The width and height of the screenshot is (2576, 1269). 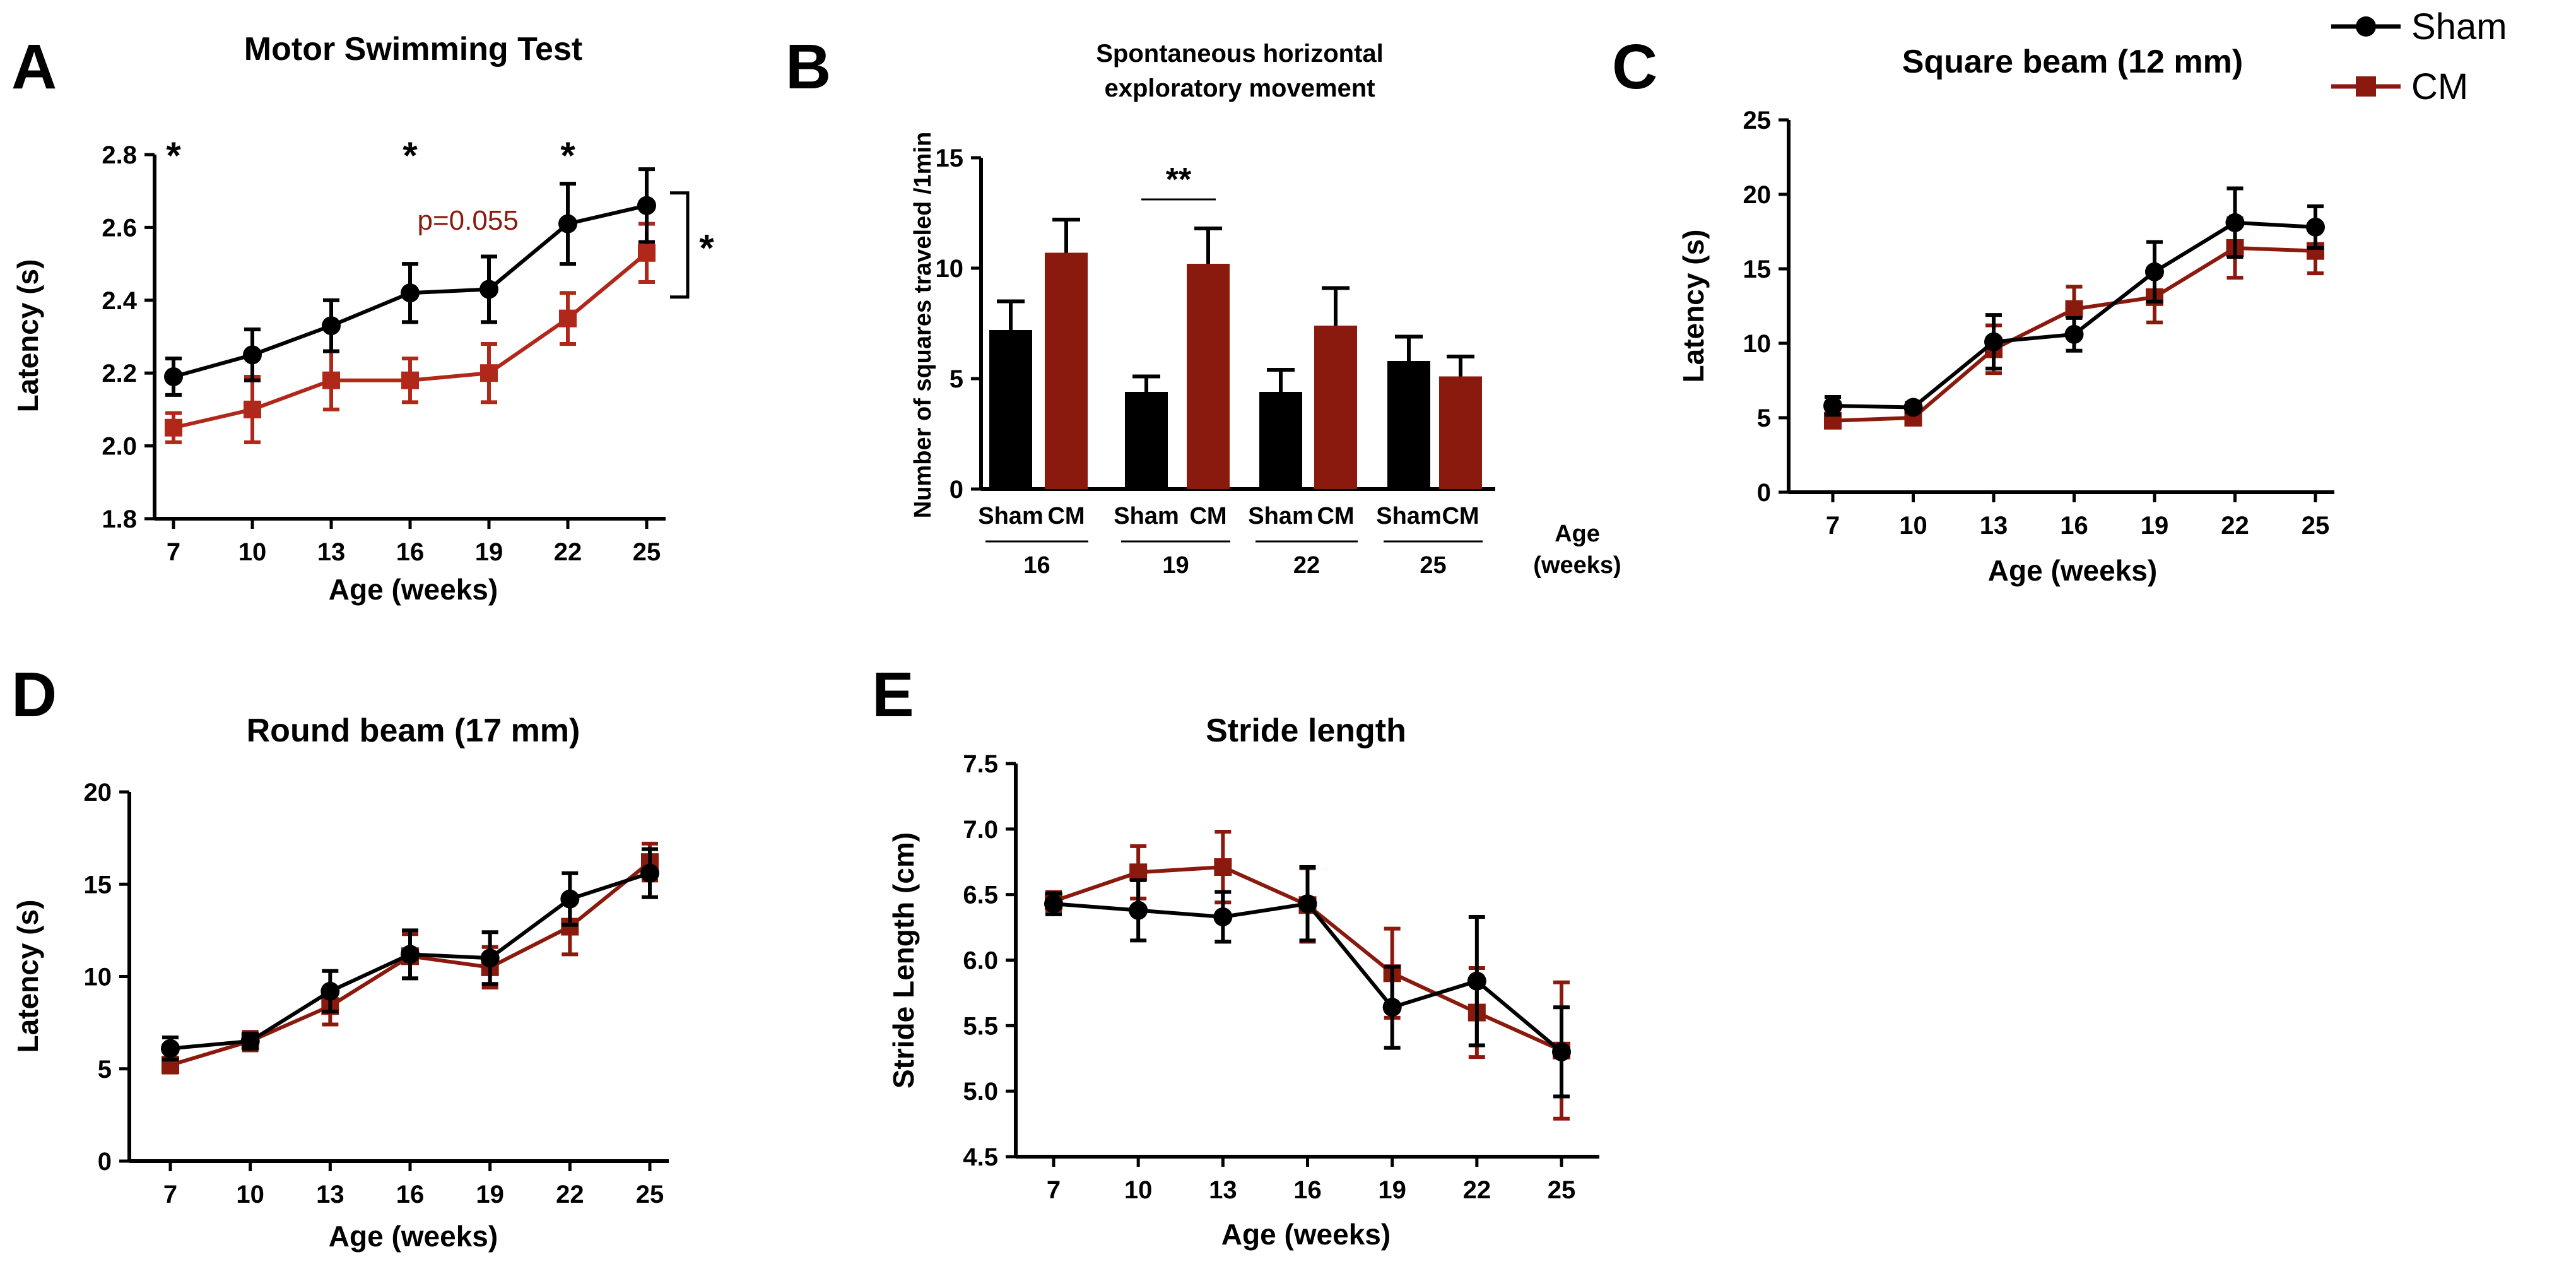 I want to click on panel-letter-C: C, so click(x=1635, y=67).